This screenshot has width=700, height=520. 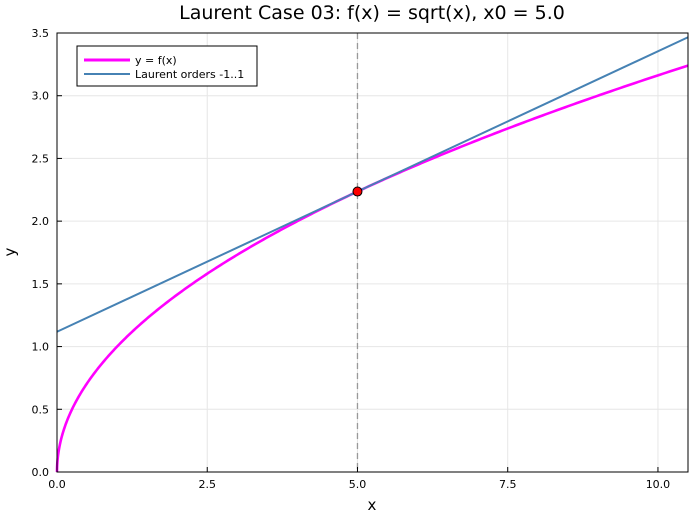 What do you see at coordinates (41, 221) in the screenshot?
I see `y-tick-label: 2.0` at bounding box center [41, 221].